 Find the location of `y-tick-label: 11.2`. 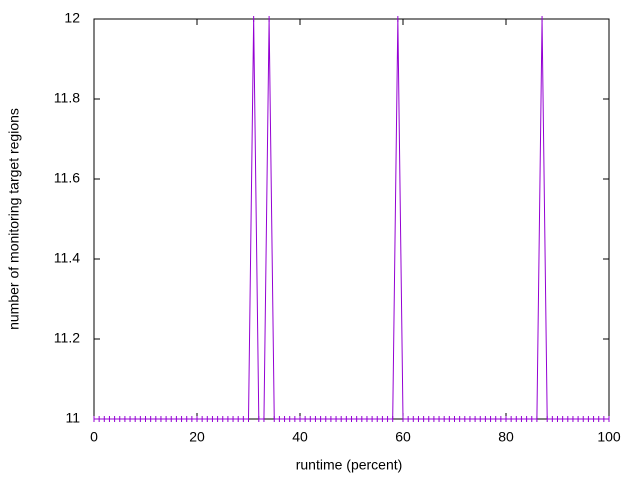

y-tick-label: 11.2 is located at coordinates (67, 338).